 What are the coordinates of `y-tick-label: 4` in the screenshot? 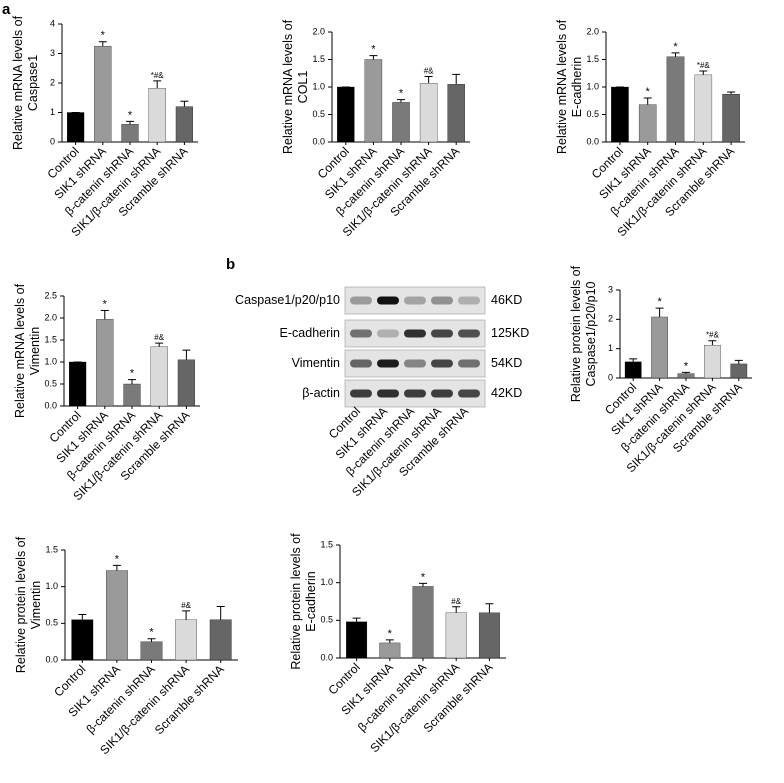 It's located at (52, 23).